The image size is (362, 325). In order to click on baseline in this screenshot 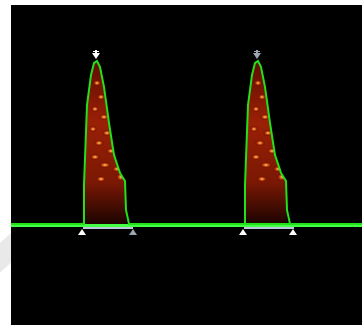, I will do `click(186, 225)`.